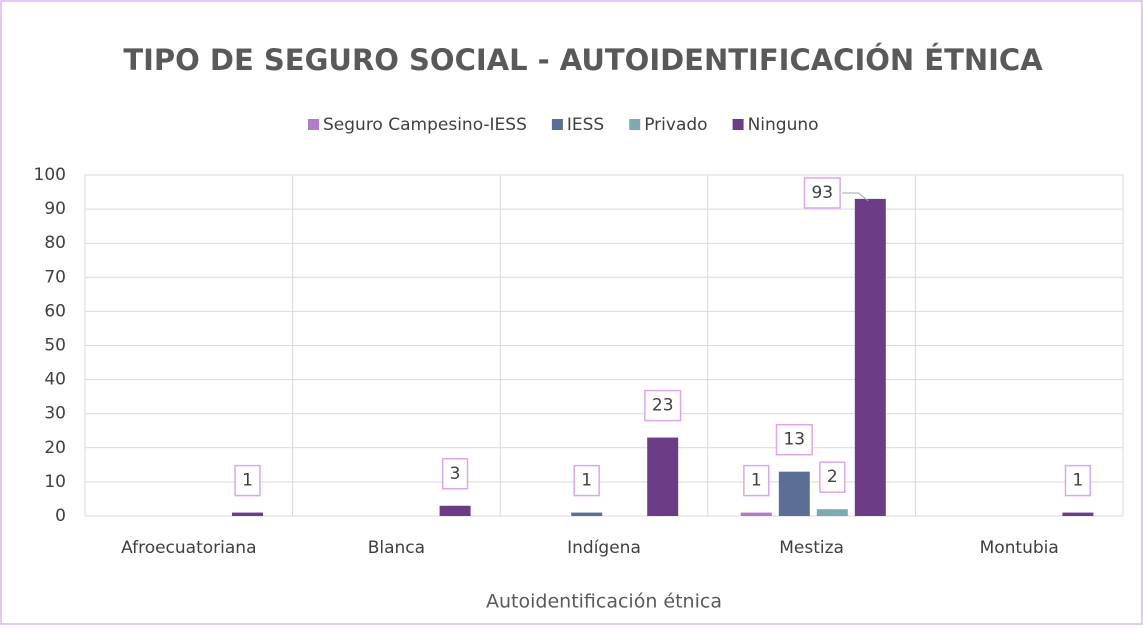  I want to click on legend-label: Ninguno, so click(783, 125).